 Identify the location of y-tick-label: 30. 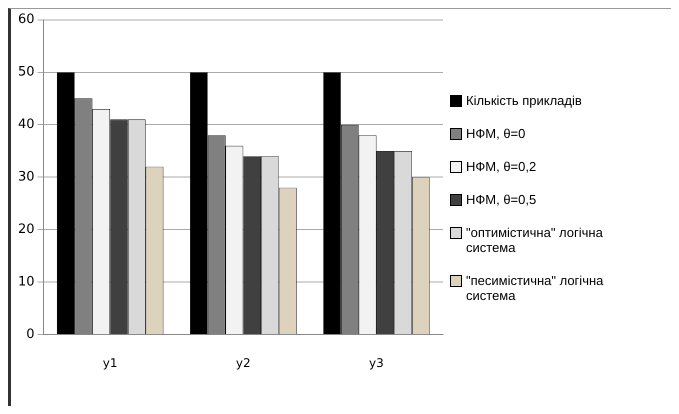
(26, 177).